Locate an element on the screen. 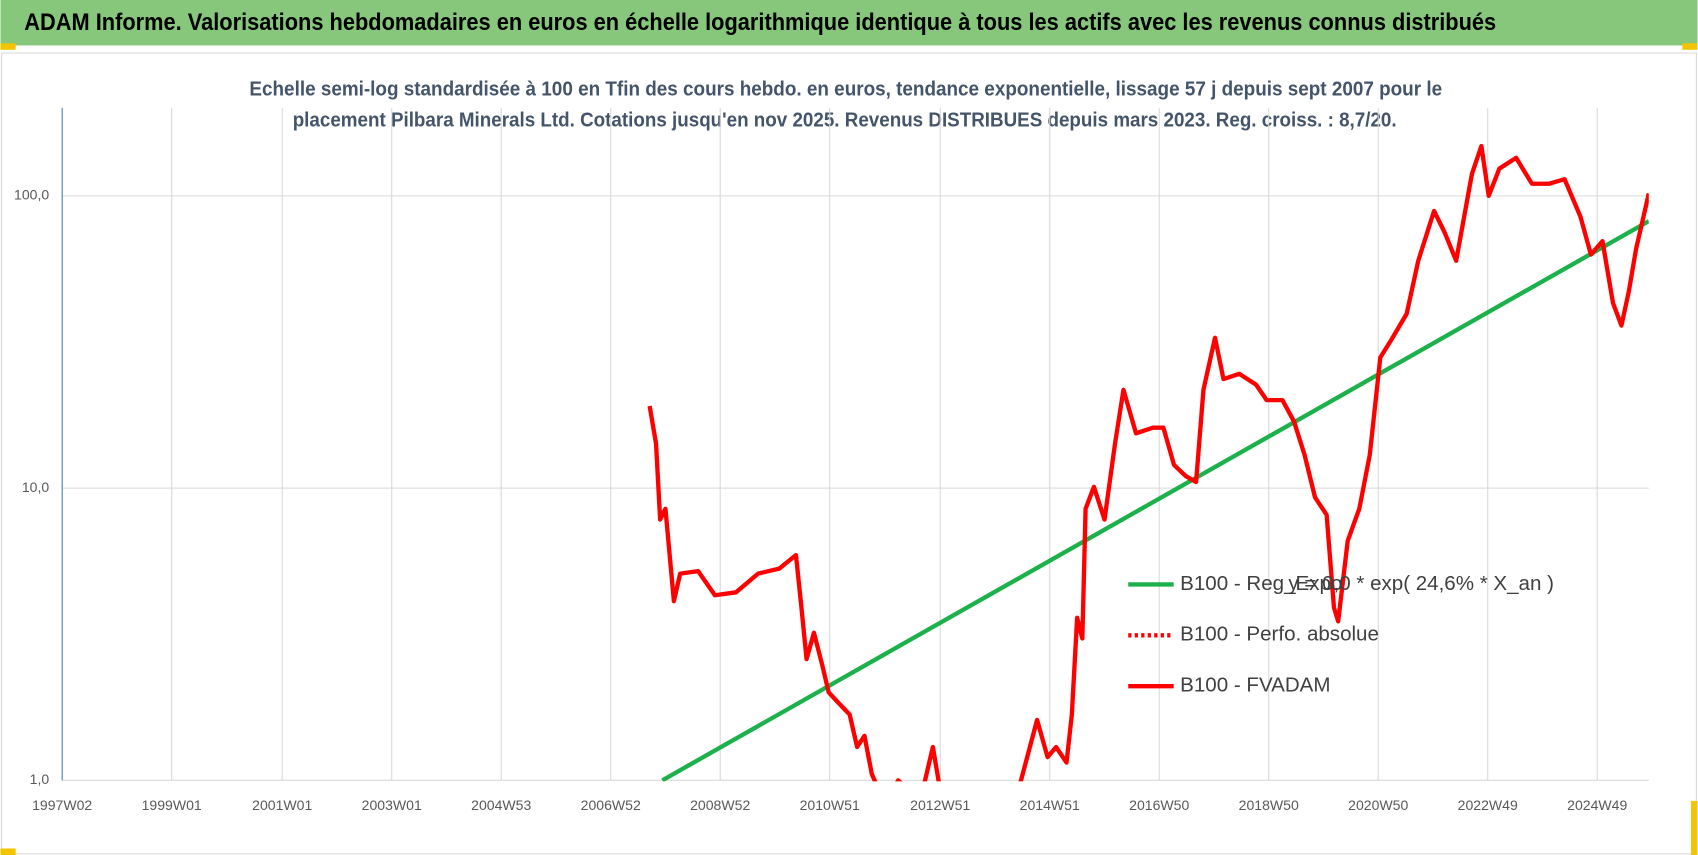 Image resolution: width=1698 pixels, height=855 pixels. legend-label: B100 - FVADAM is located at coordinates (1255, 685).